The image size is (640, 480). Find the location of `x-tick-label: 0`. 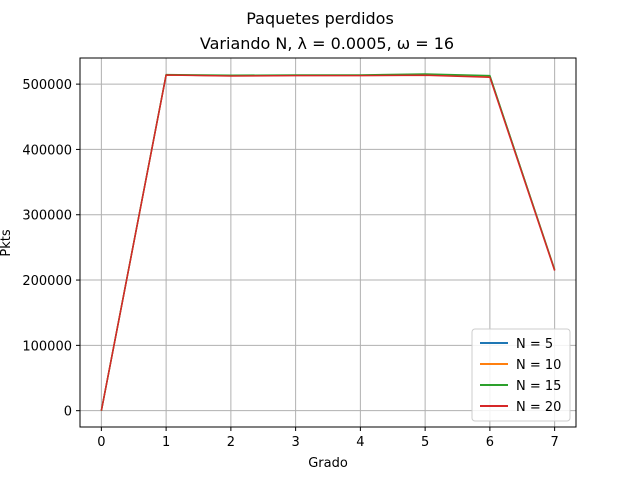

x-tick-label: 0 is located at coordinates (101, 442).